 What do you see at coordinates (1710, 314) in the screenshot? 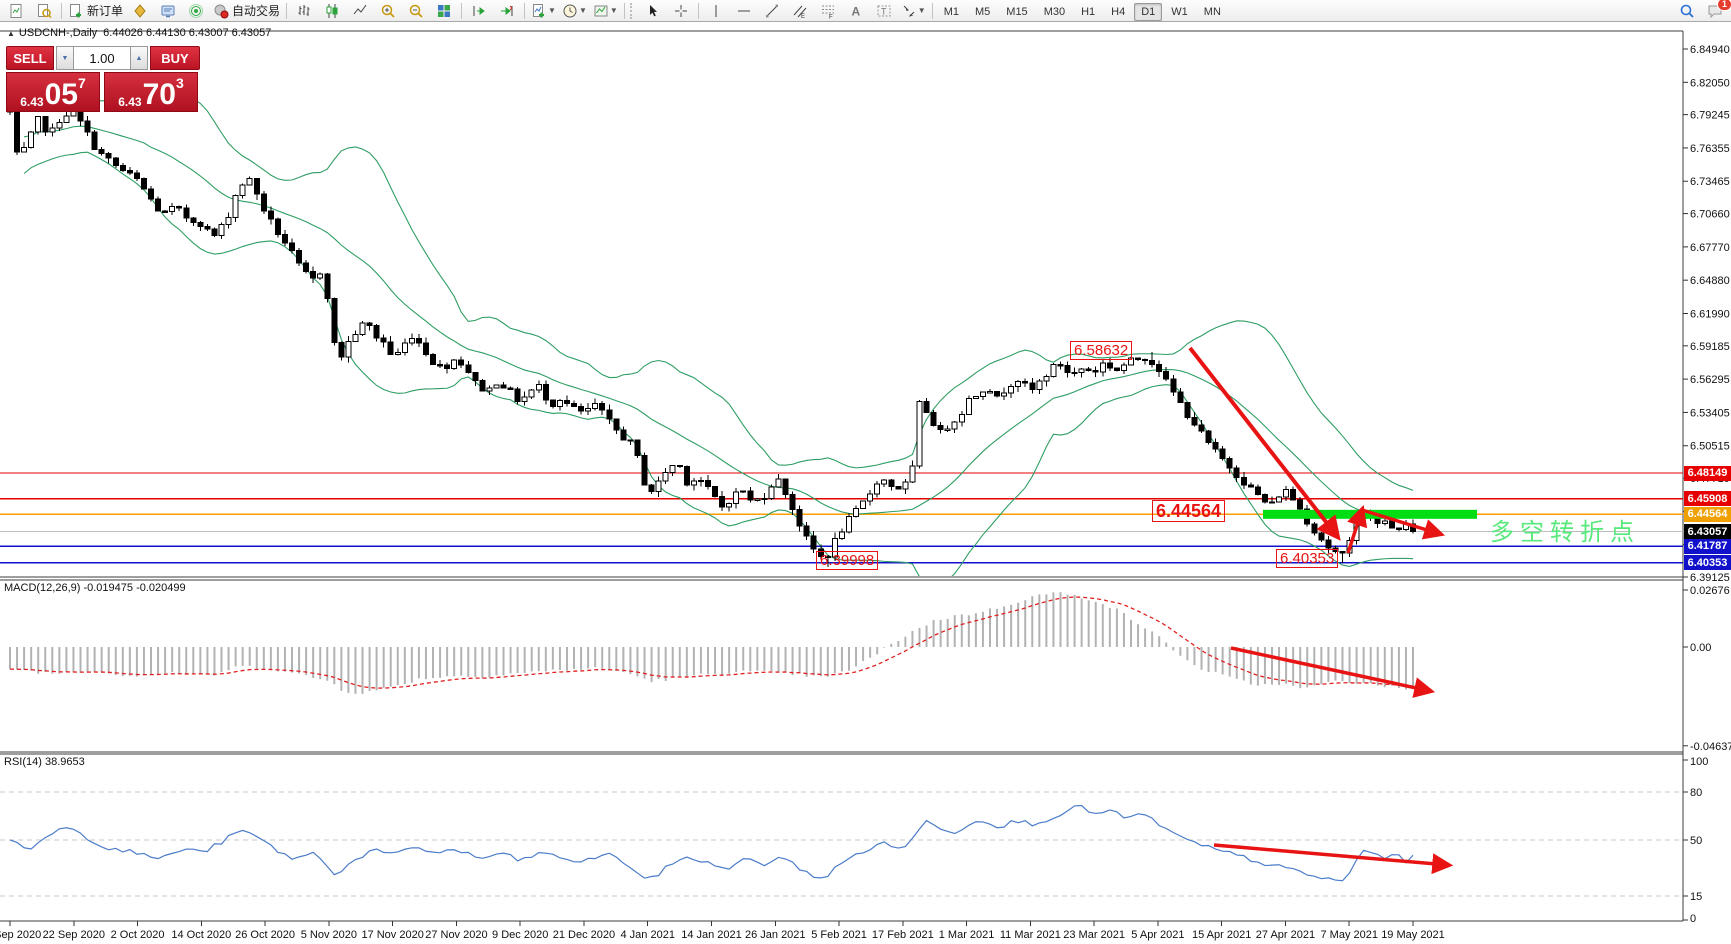
I see `svg-text: 6.61990` at bounding box center [1710, 314].